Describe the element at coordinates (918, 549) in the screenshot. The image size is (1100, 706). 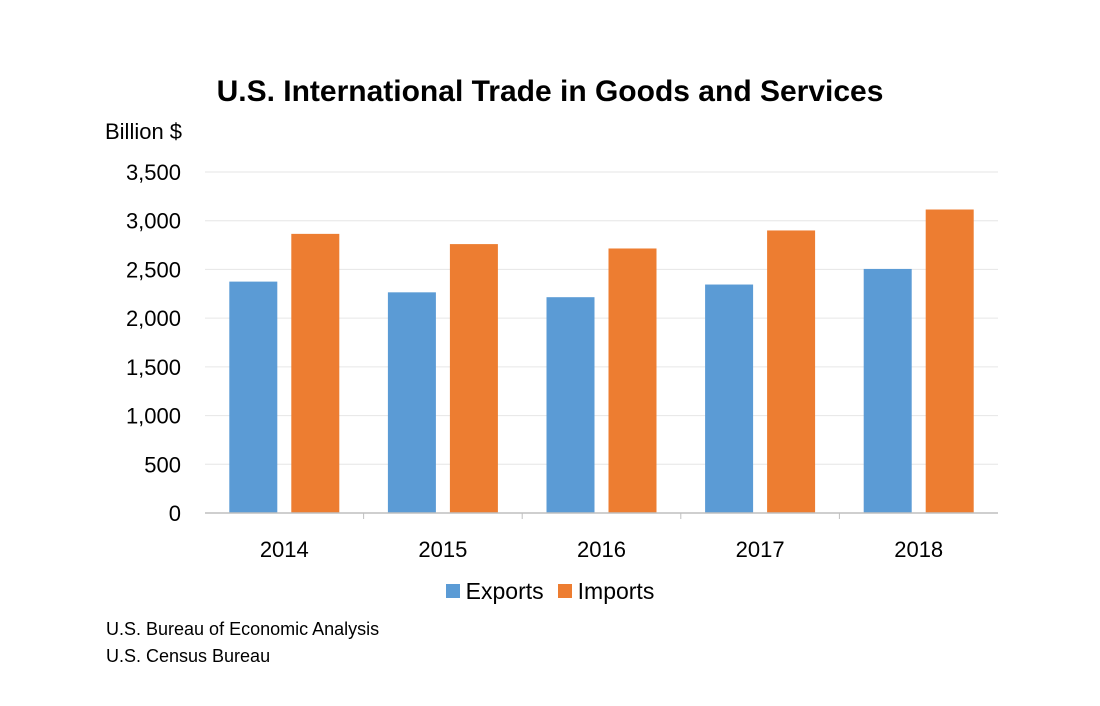
I see `x-tick-label: 2018` at that location.